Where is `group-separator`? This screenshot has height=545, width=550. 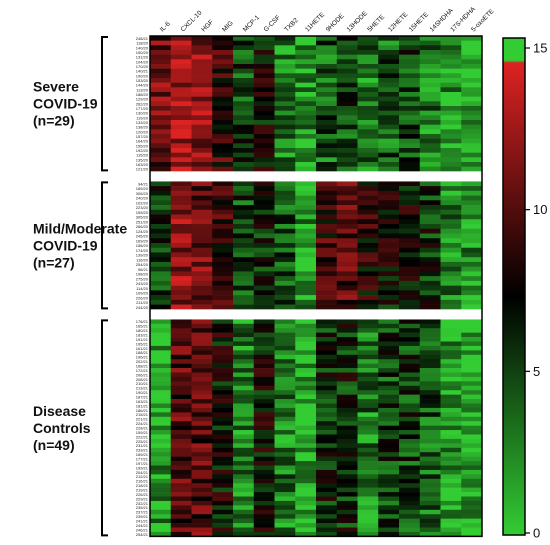
group-separator is located at coordinates (316, 314).